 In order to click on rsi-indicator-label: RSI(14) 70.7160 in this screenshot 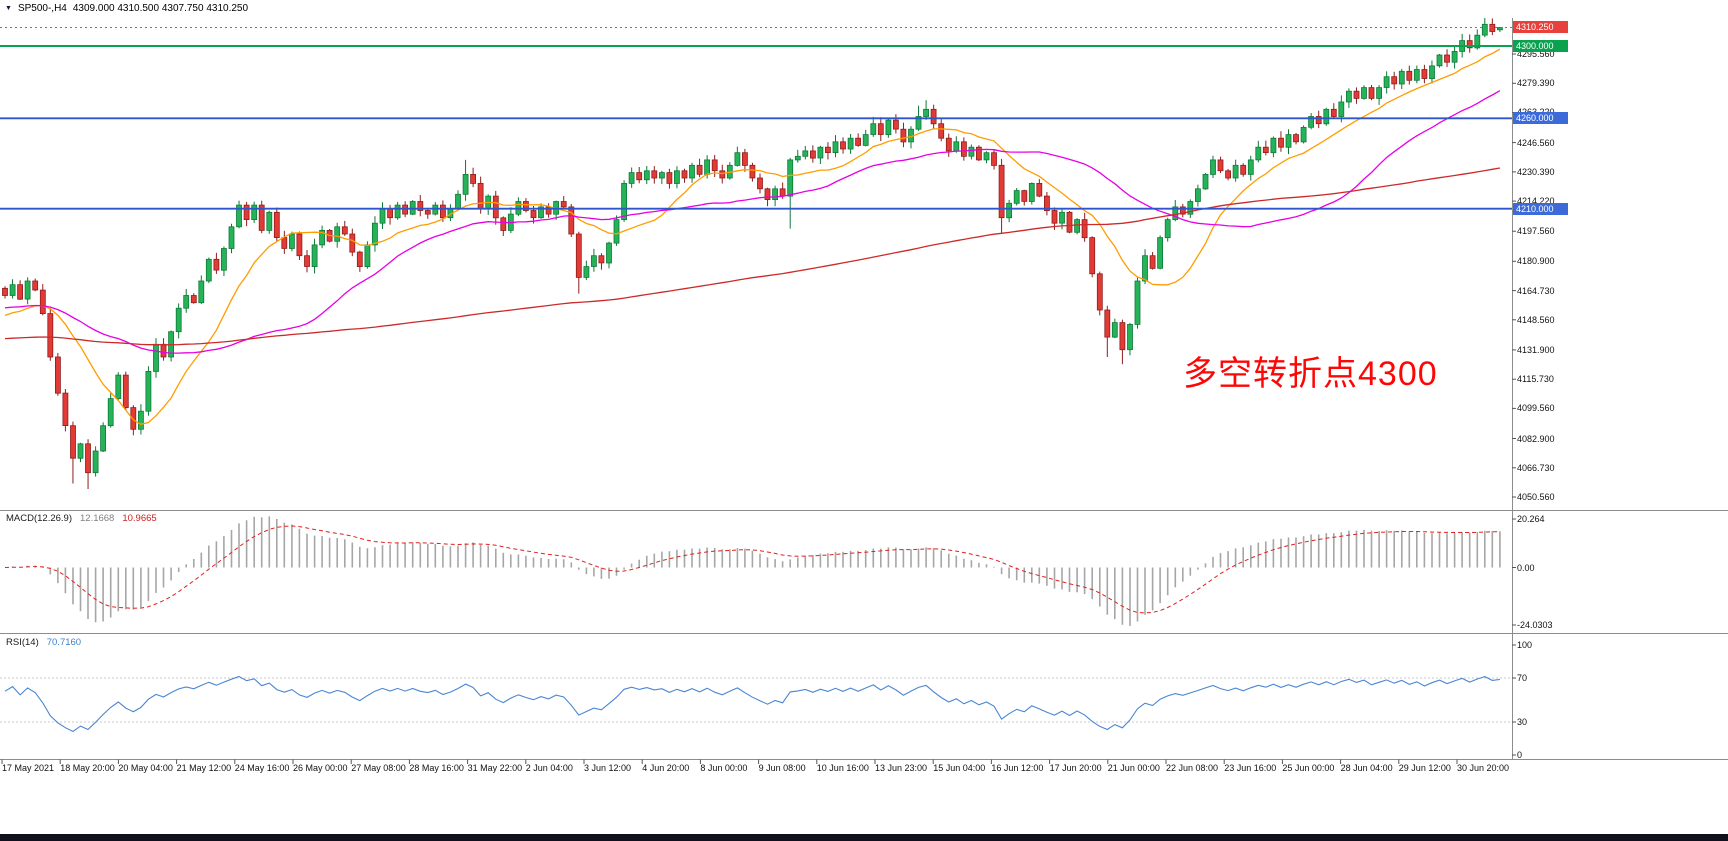, I will do `click(43, 642)`.